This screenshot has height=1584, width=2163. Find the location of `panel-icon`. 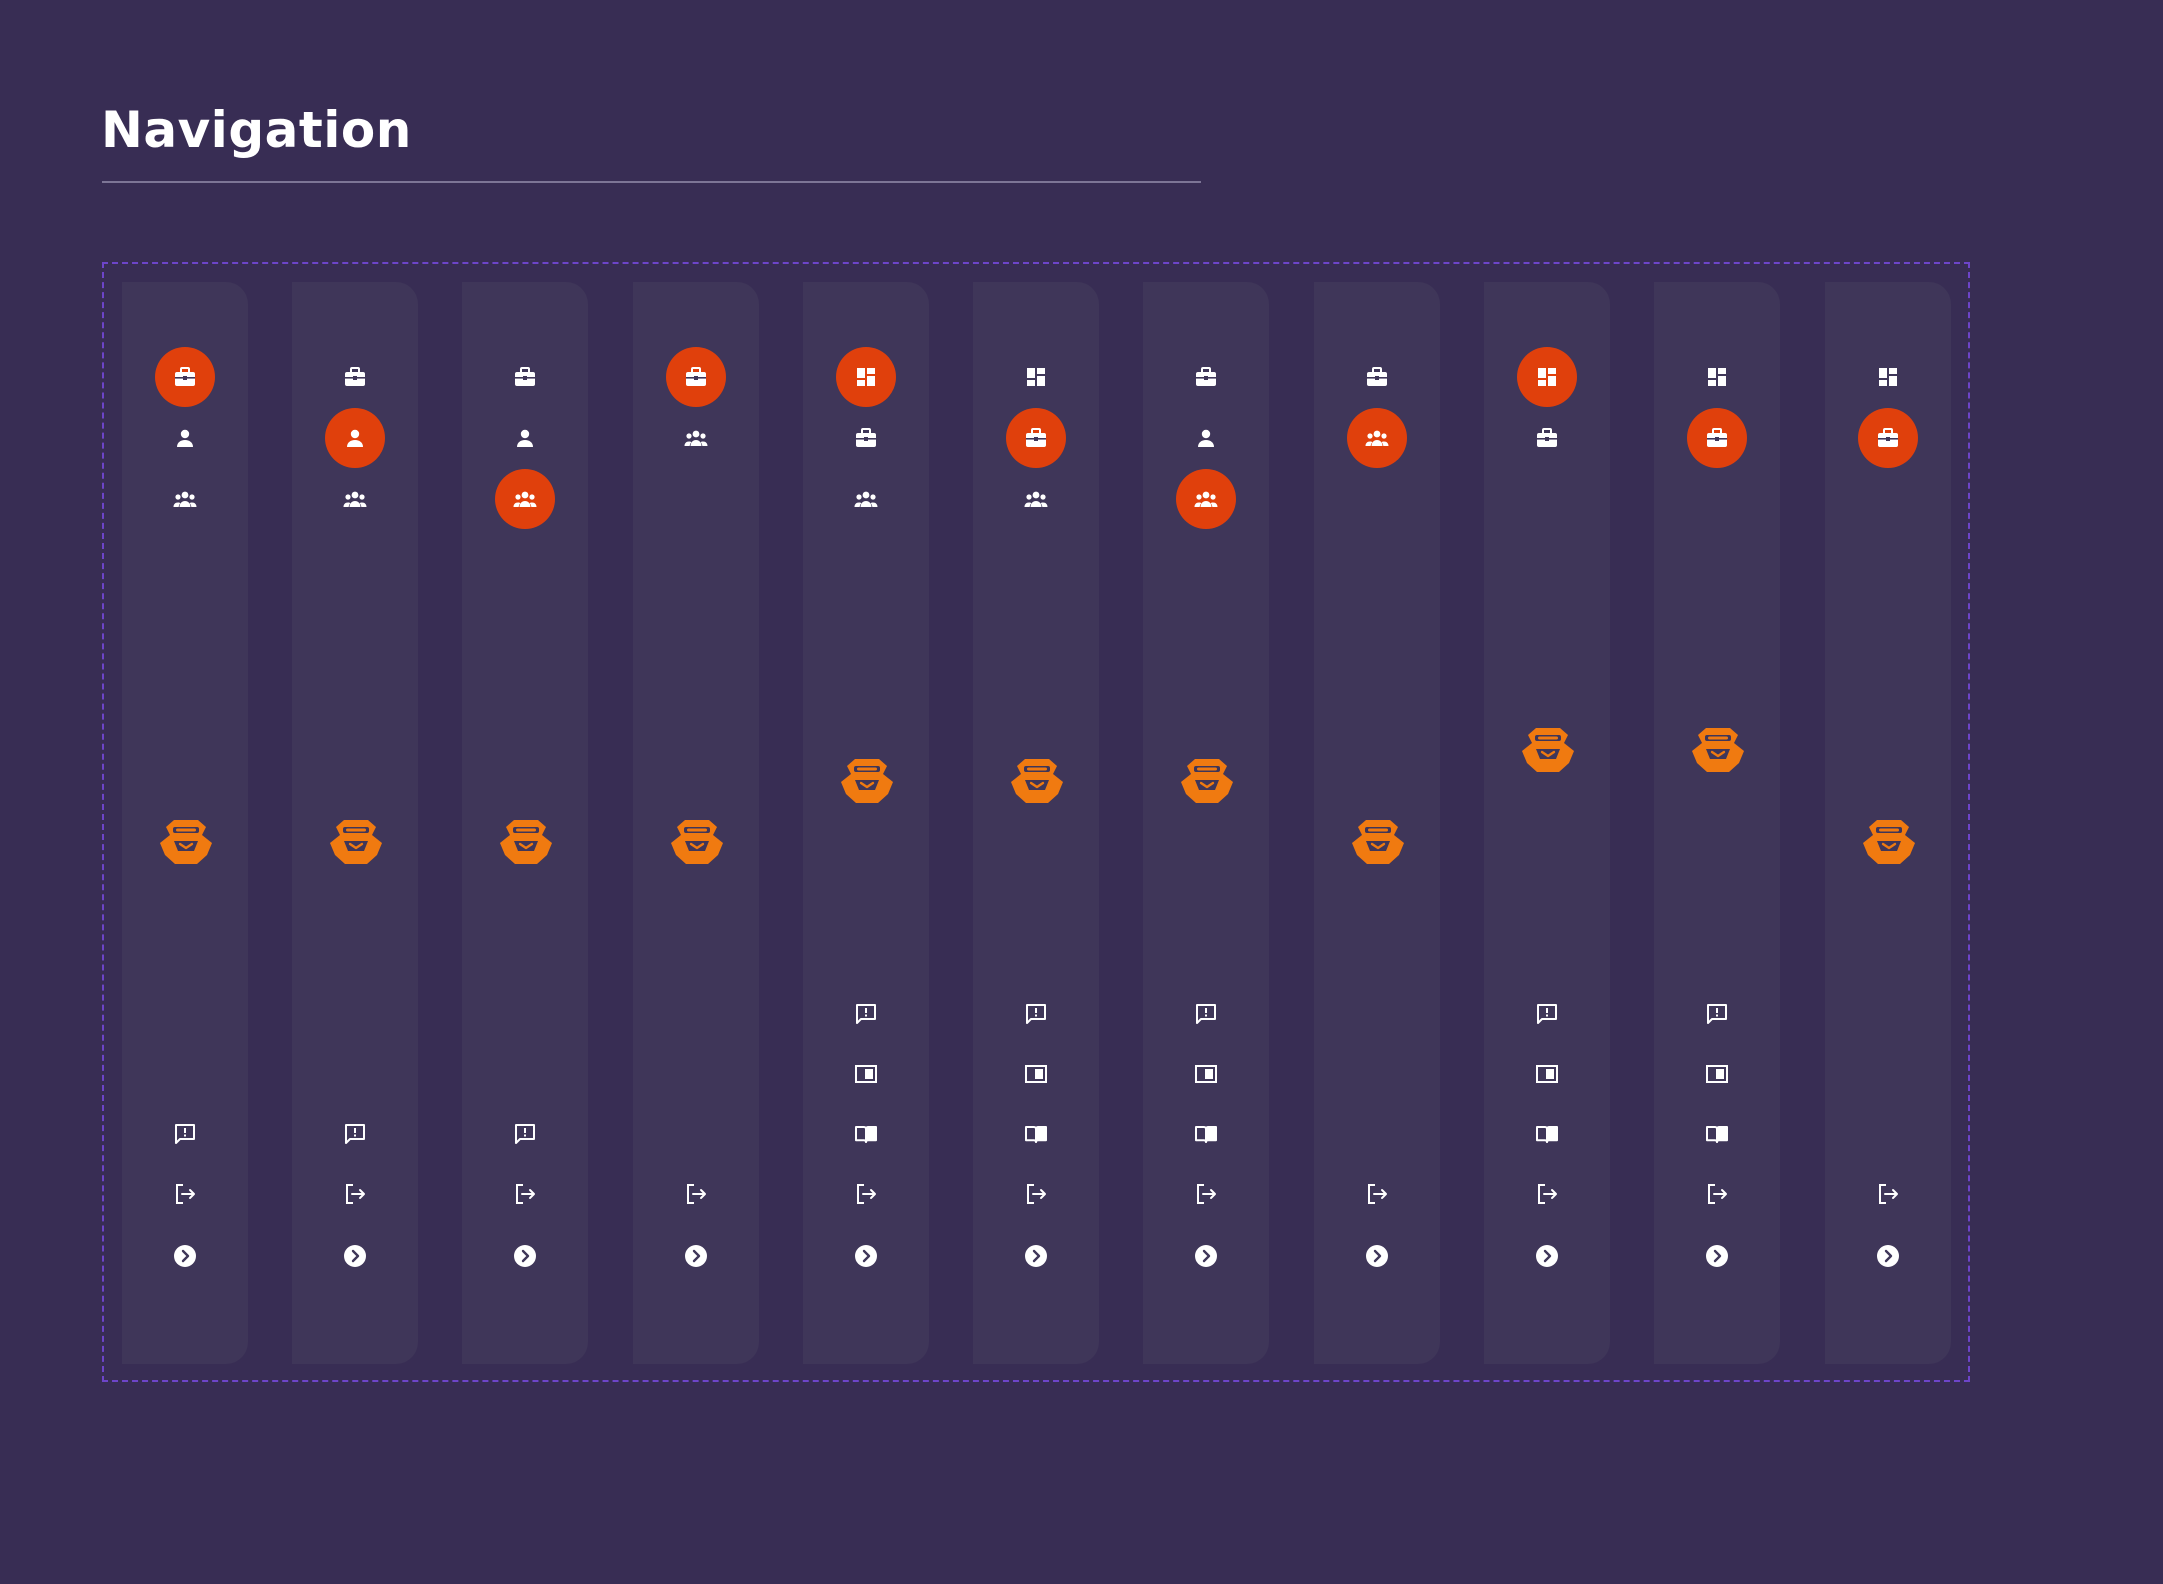

panel-icon is located at coordinates (1206, 1074).